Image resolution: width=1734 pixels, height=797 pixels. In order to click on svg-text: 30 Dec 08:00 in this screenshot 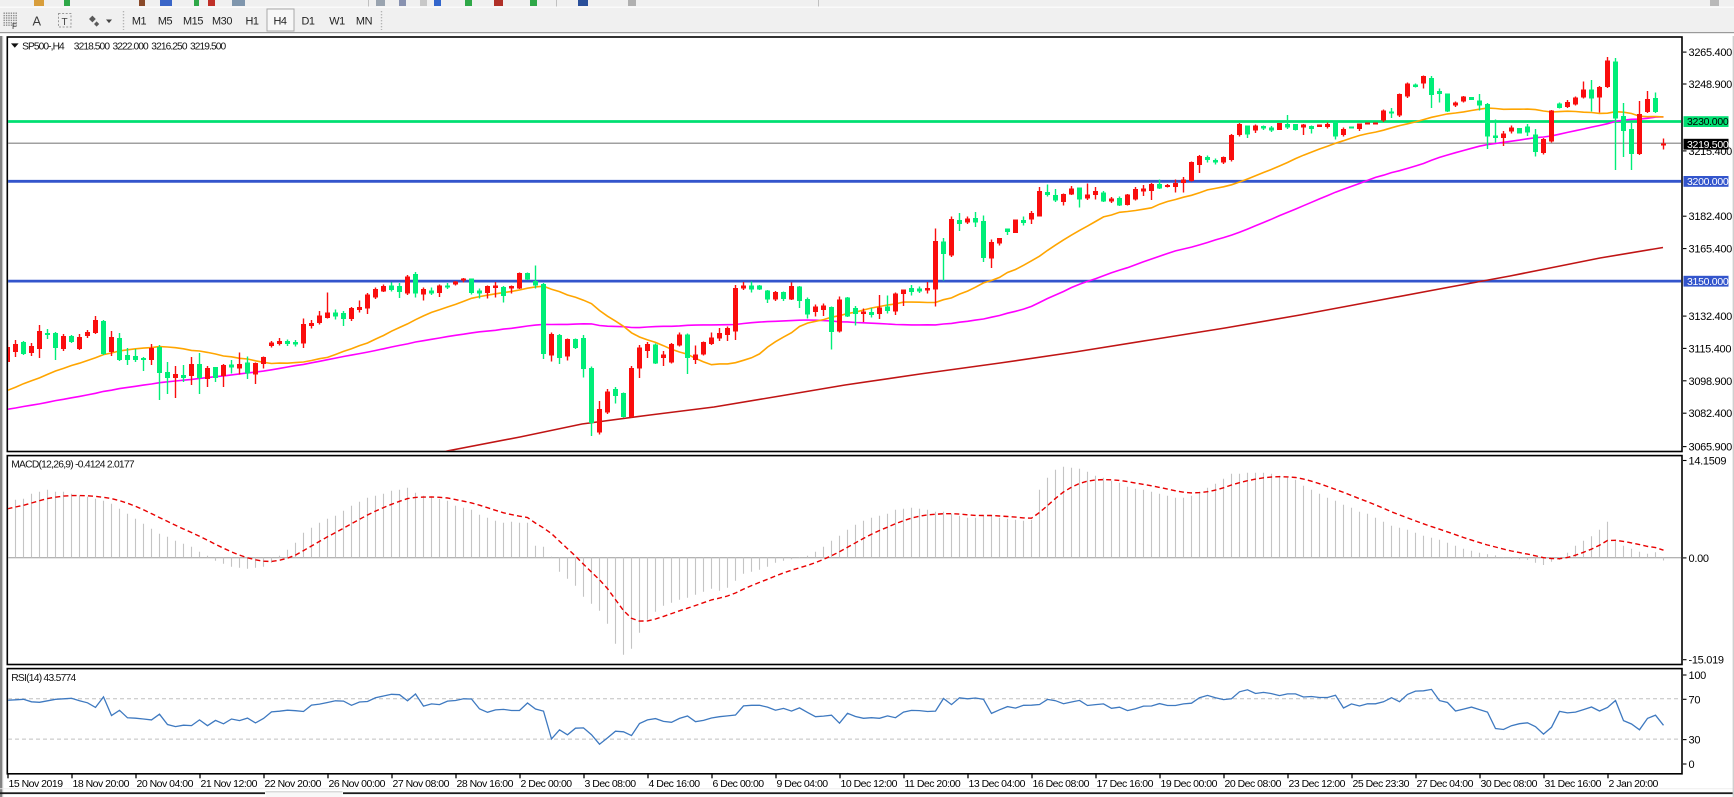, I will do `click(1509, 784)`.